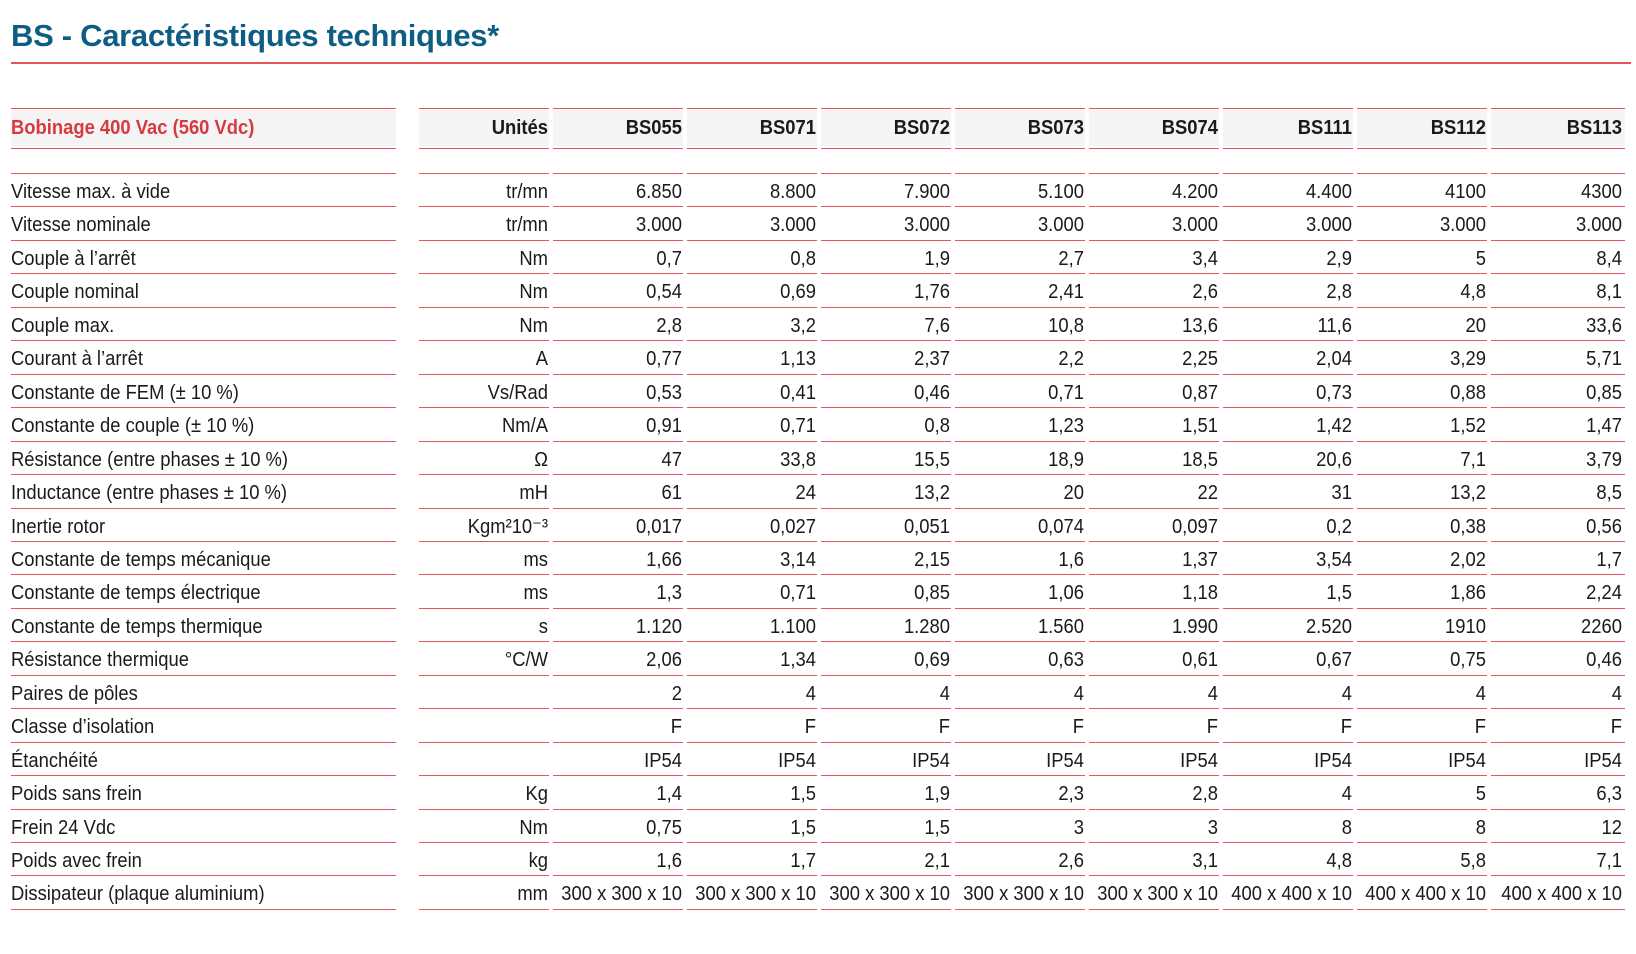 The image size is (1636, 954). I want to click on row-value-bs112: 0,75, so click(1468, 660).